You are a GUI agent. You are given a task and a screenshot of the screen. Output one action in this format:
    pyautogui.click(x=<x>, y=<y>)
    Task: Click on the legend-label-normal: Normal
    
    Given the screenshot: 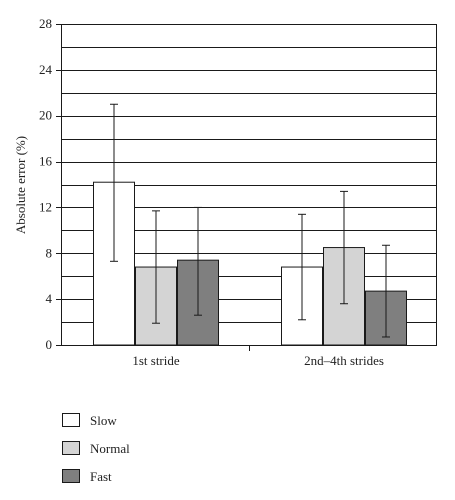 What is the action you would take?
    pyautogui.click(x=110, y=448)
    